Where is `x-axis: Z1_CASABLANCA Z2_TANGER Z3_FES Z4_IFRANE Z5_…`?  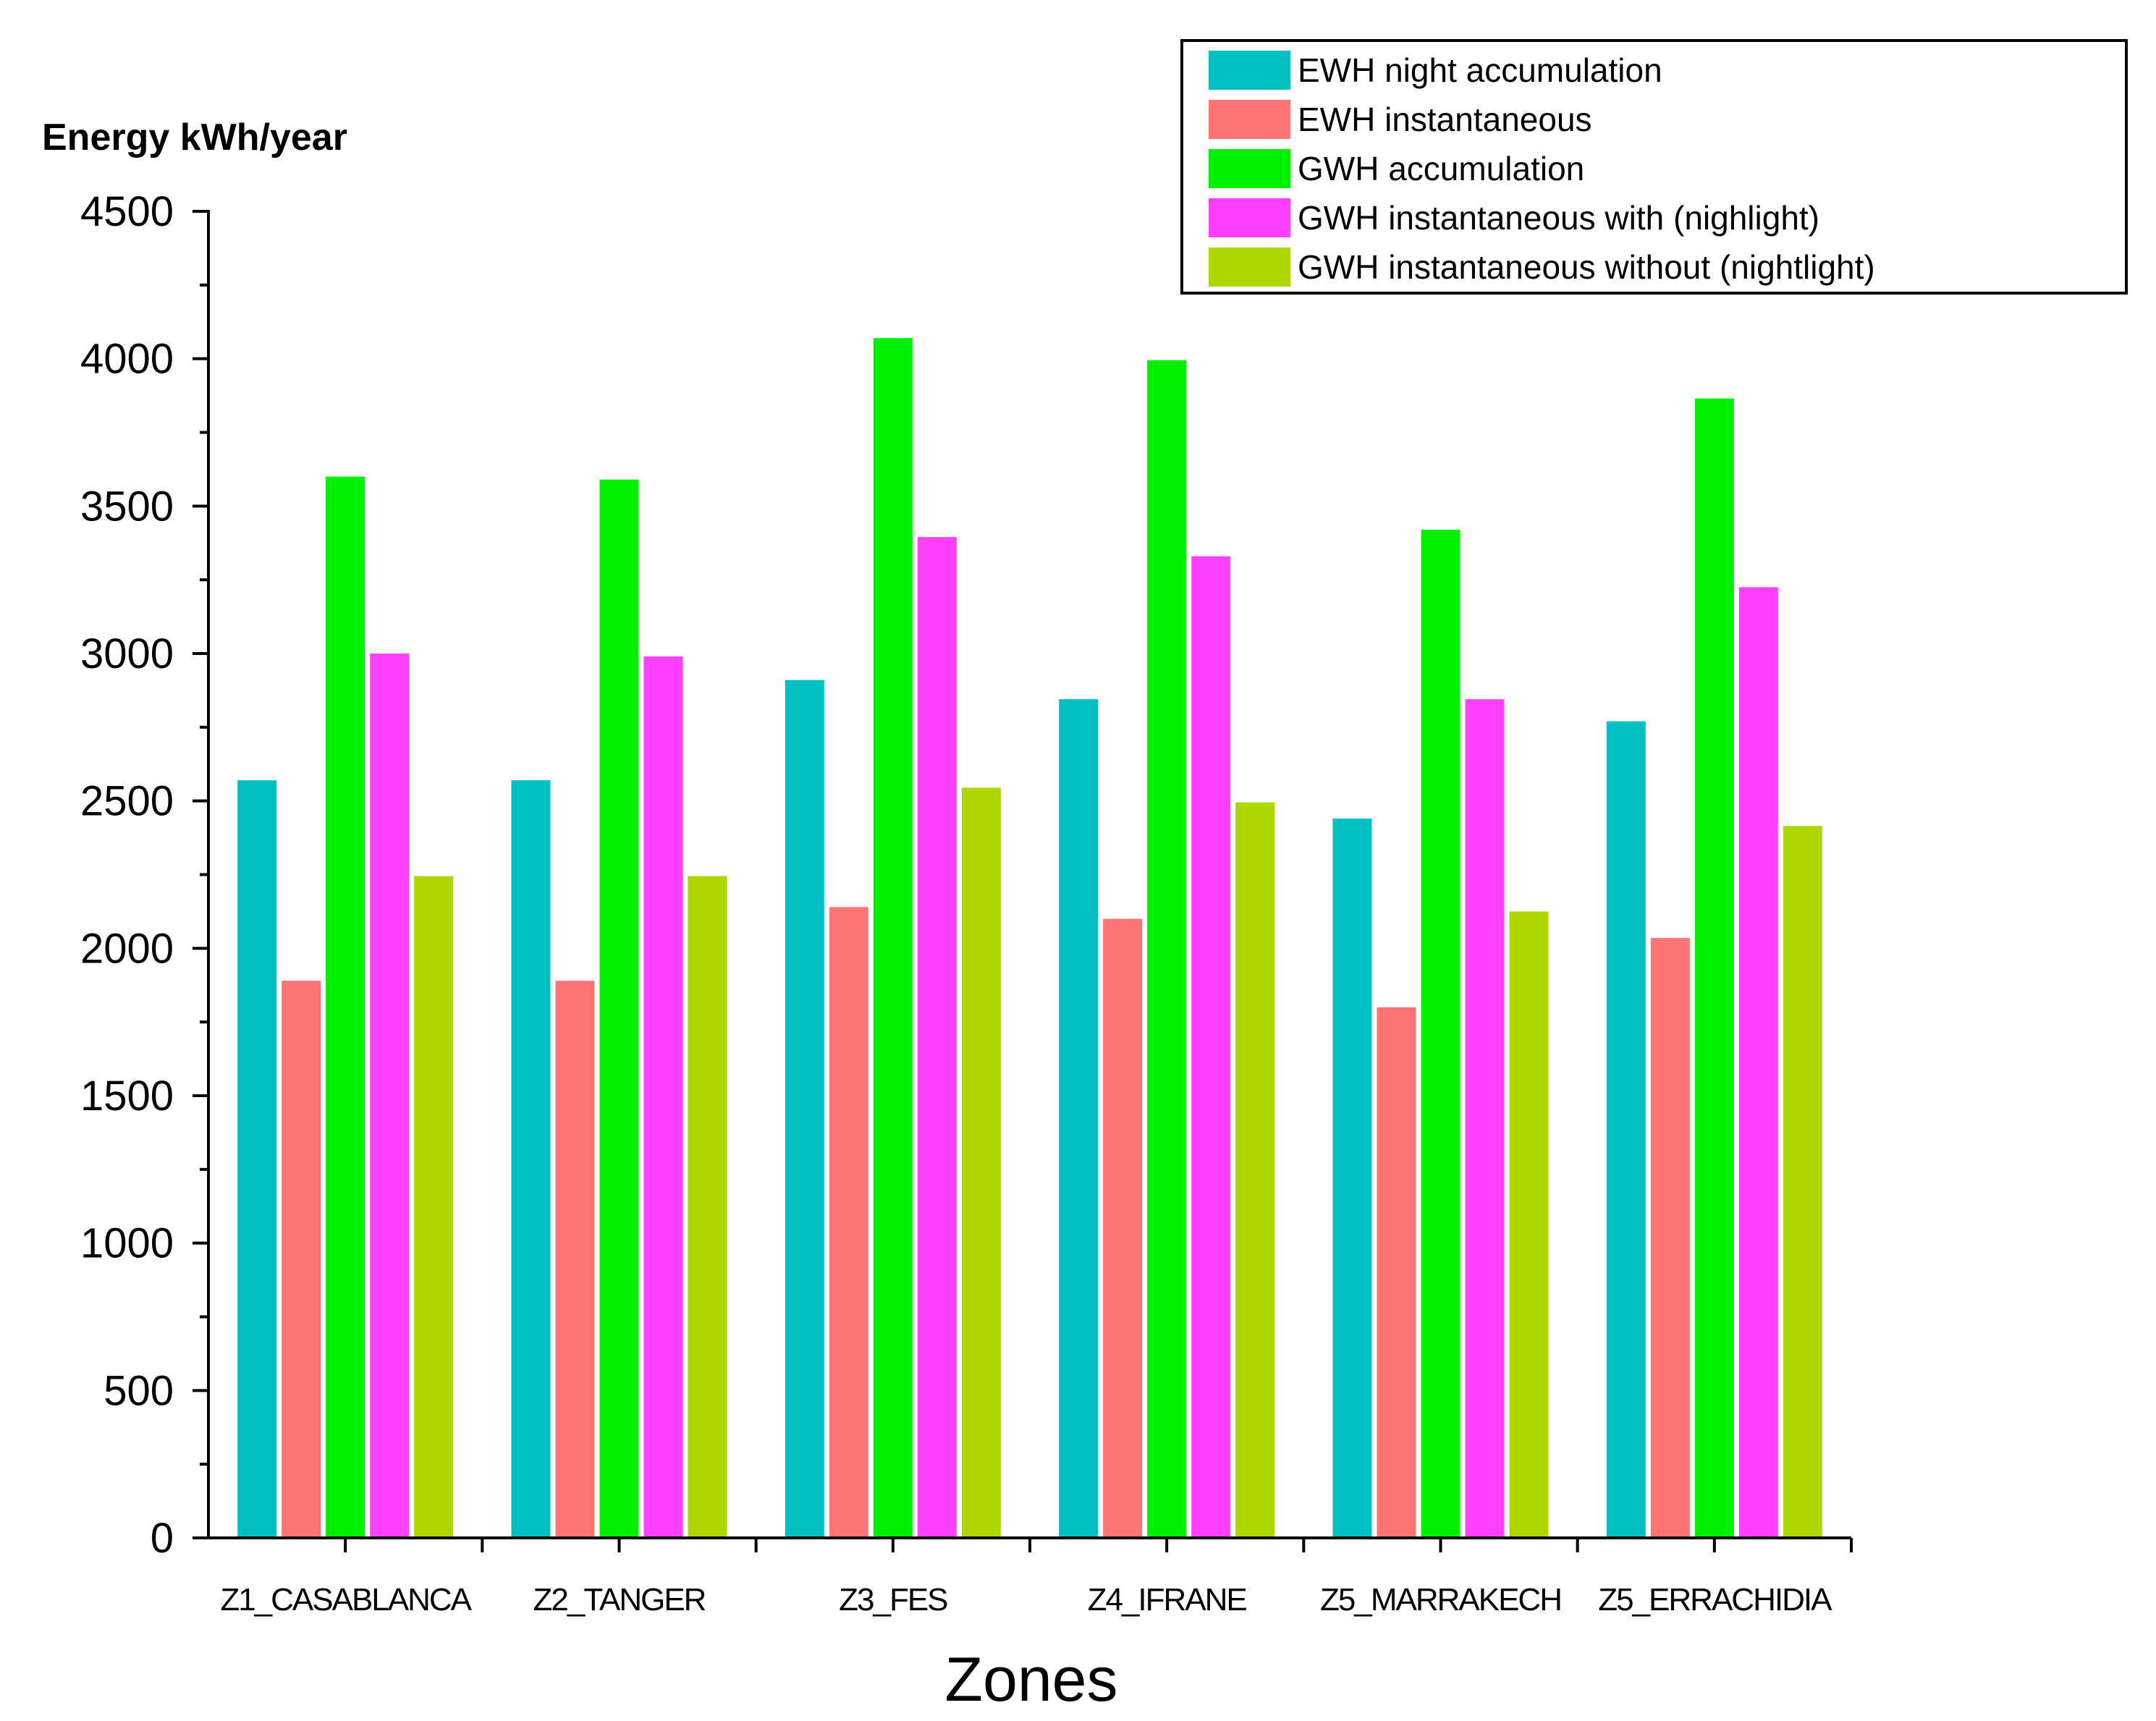 x-axis: Z1_CASABLANCA Z2_TANGER Z3_FES Z4_IFRANE Z5_… is located at coordinates (1030, 1577).